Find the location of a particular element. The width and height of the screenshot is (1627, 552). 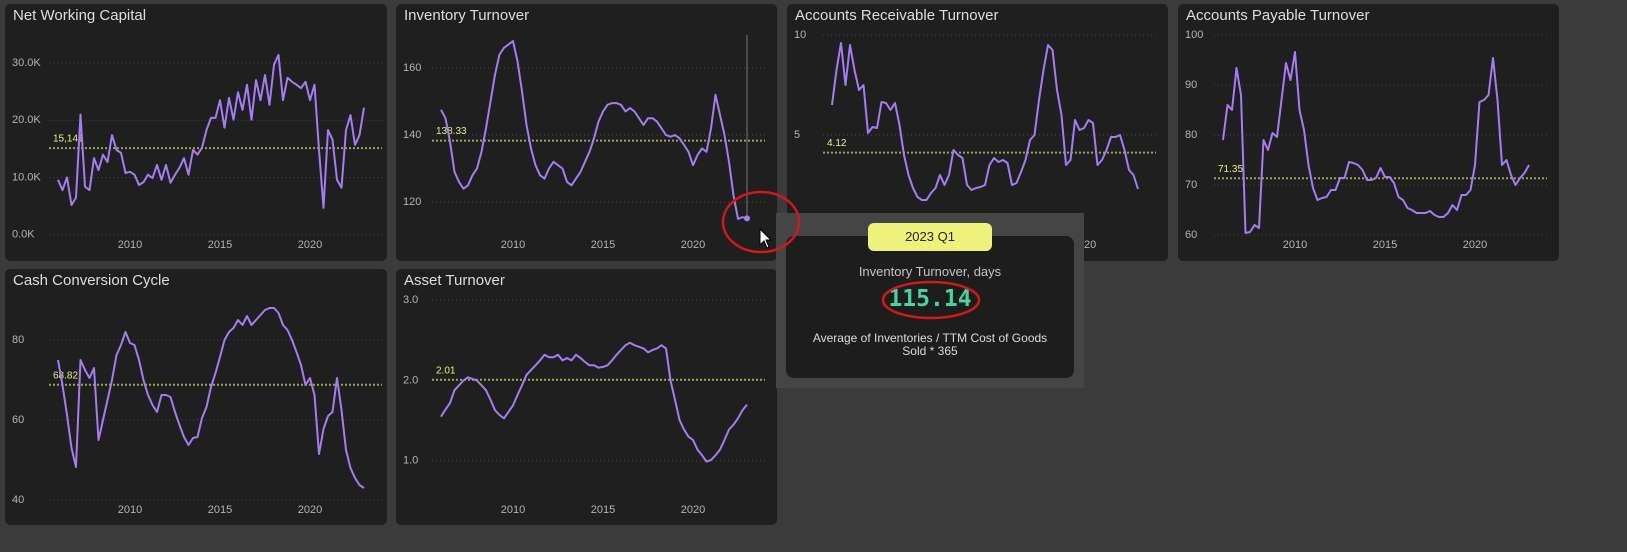

y-tick-label: 20.0K is located at coordinates (26, 120).